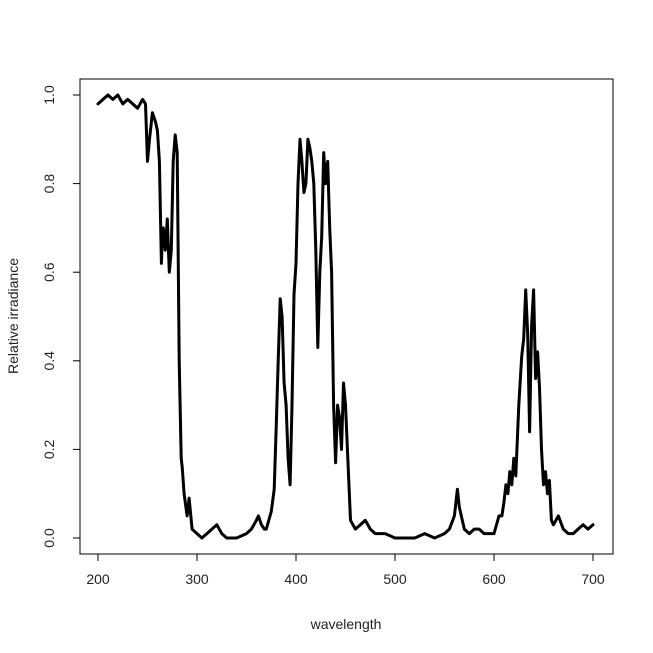 The height and width of the screenshot is (653, 653). Describe the element at coordinates (346, 624) in the screenshot. I see `x-axis-title: wavelength` at that location.